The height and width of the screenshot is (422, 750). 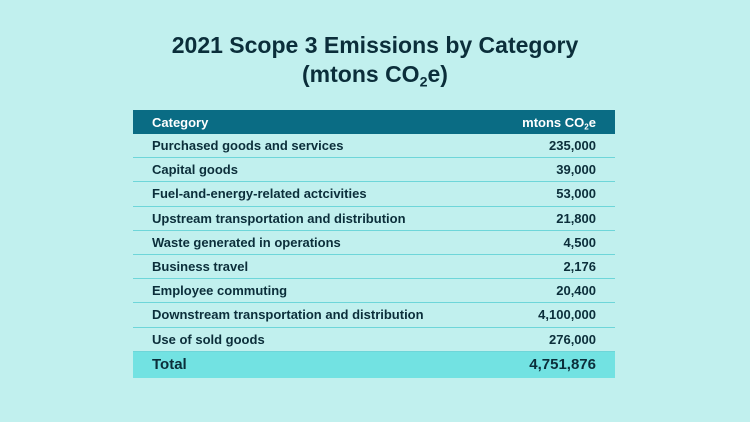 I want to click on row-value: 4,100,000, so click(x=551, y=315).